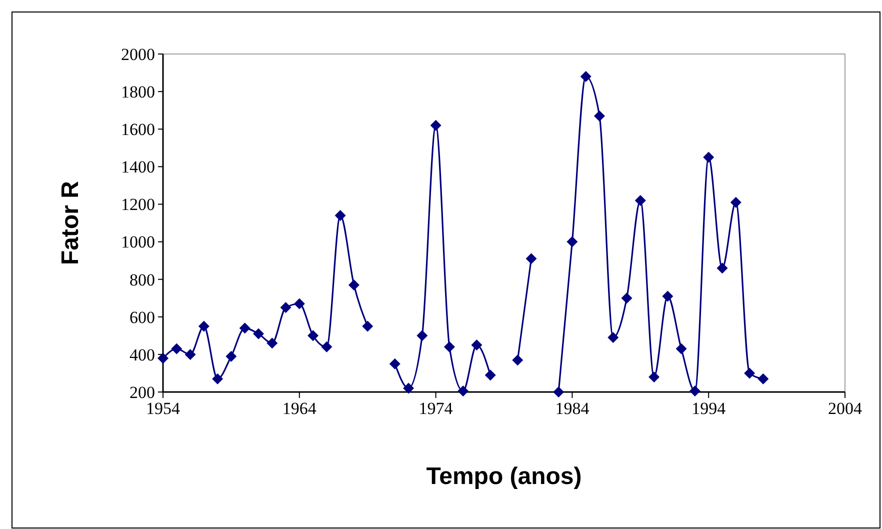 This screenshot has width=882, height=529. What do you see at coordinates (436, 408) in the screenshot?
I see `x-tick-label: 1974` at bounding box center [436, 408].